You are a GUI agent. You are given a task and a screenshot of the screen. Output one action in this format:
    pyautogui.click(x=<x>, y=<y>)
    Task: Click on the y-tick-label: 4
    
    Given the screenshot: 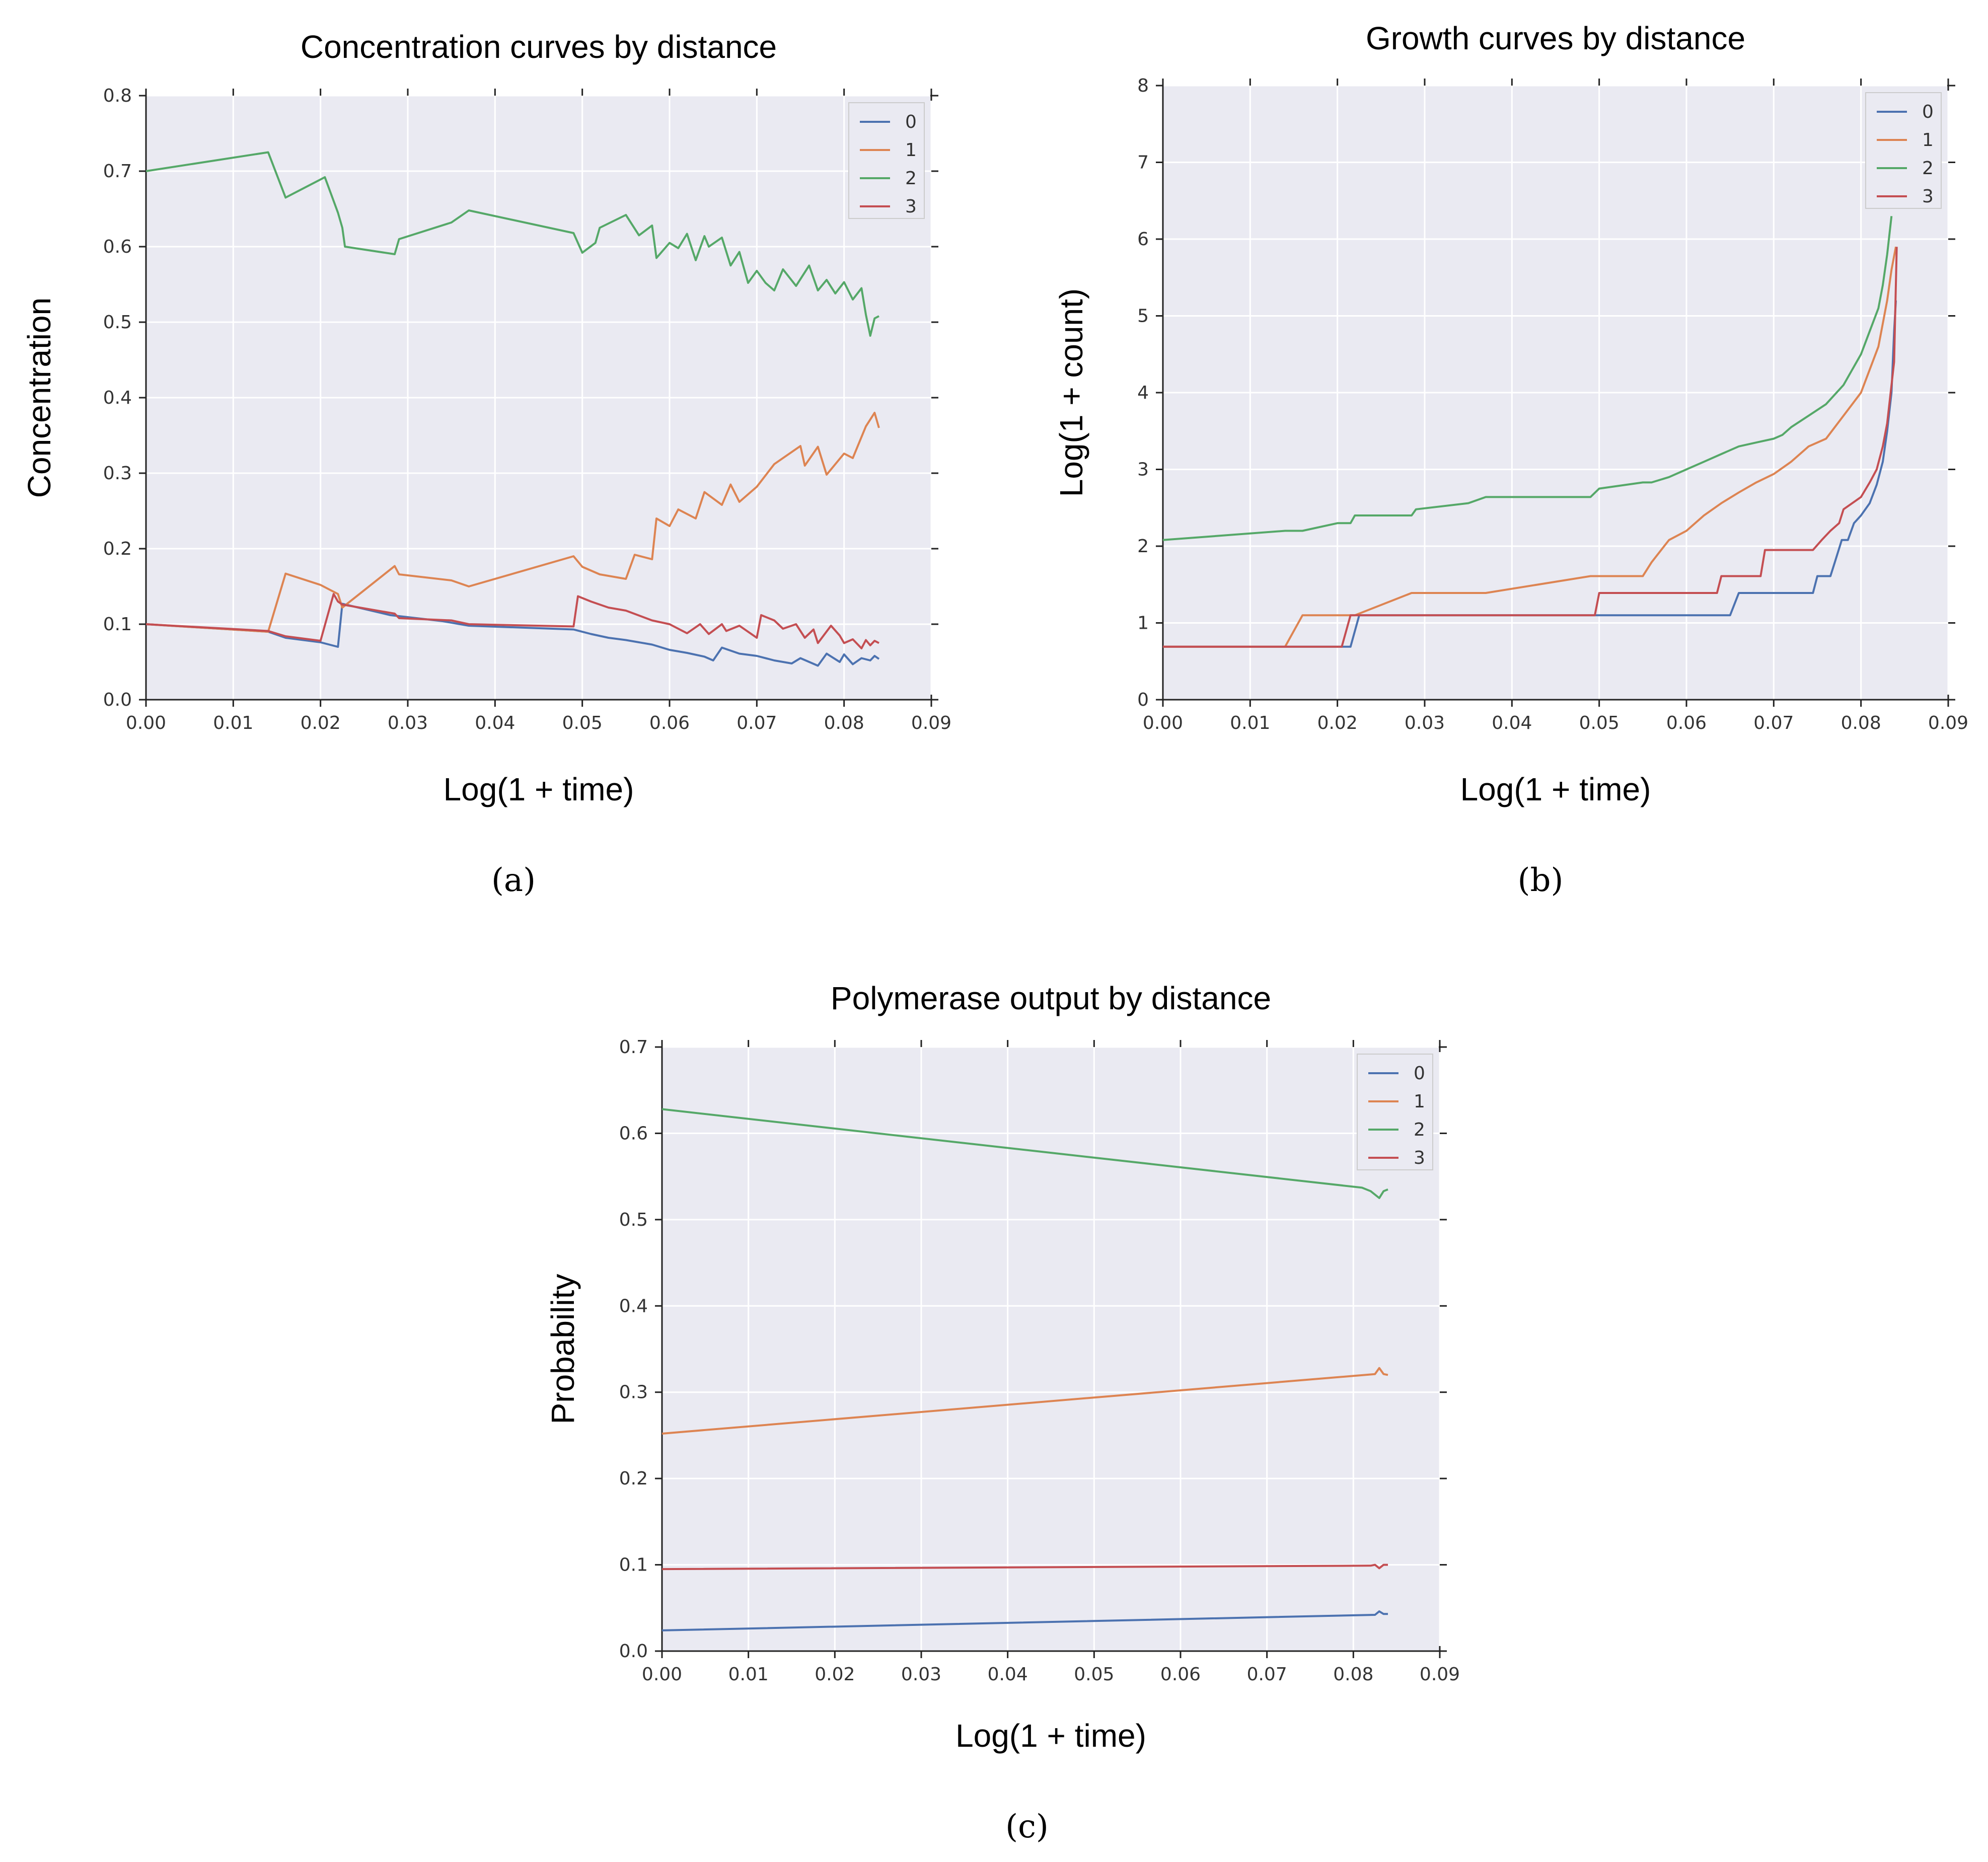 What is the action you would take?
    pyautogui.click(x=1143, y=393)
    